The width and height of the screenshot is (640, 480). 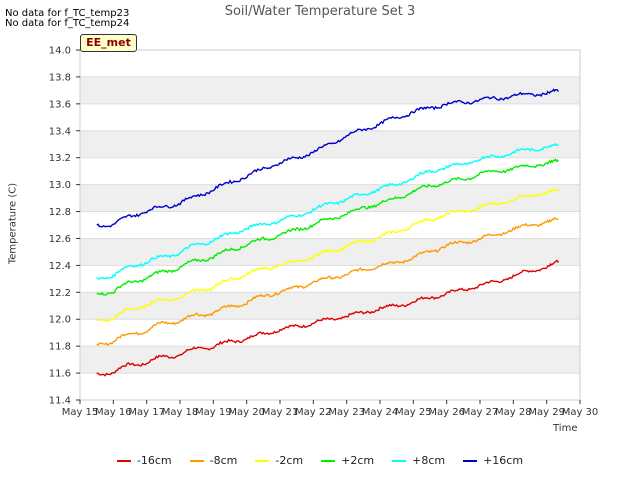 What do you see at coordinates (503, 460) in the screenshot?
I see `legend-label: +16cm` at bounding box center [503, 460].